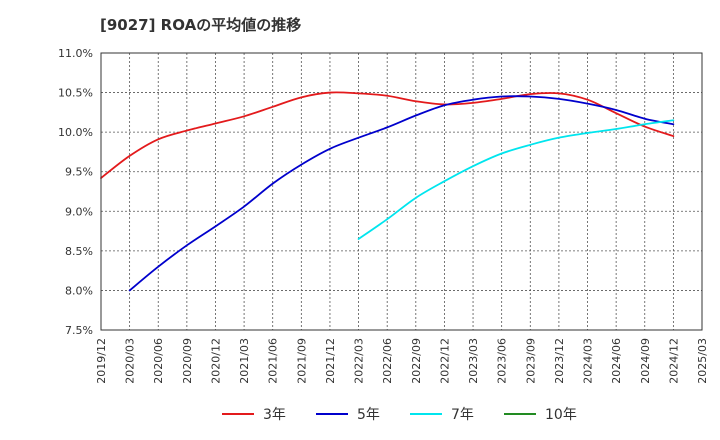 The width and height of the screenshot is (720, 440). What do you see at coordinates (444, 361) in the screenshot?
I see `x-tick-label: 2022/12` at bounding box center [444, 361].